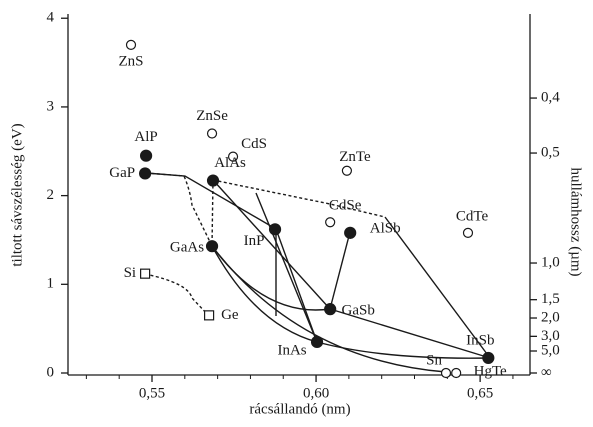 The width and height of the screenshot is (593, 427). What do you see at coordinates (291, 350) in the screenshot?
I see `point-label: InAs` at bounding box center [291, 350].